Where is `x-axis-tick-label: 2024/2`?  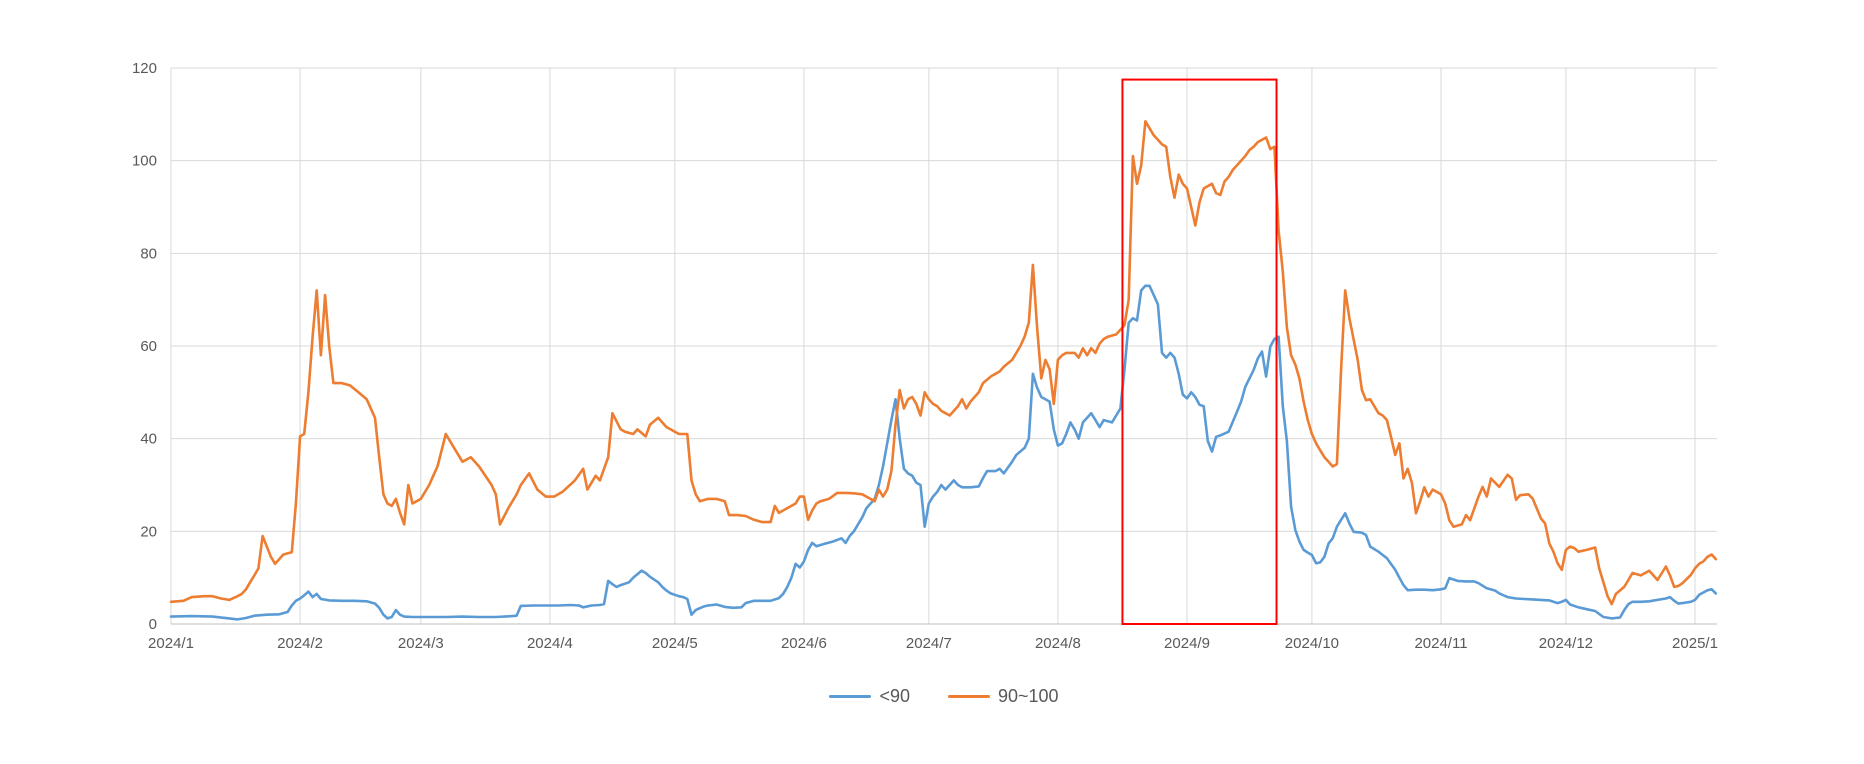
x-axis-tick-label: 2024/2 is located at coordinates (300, 643).